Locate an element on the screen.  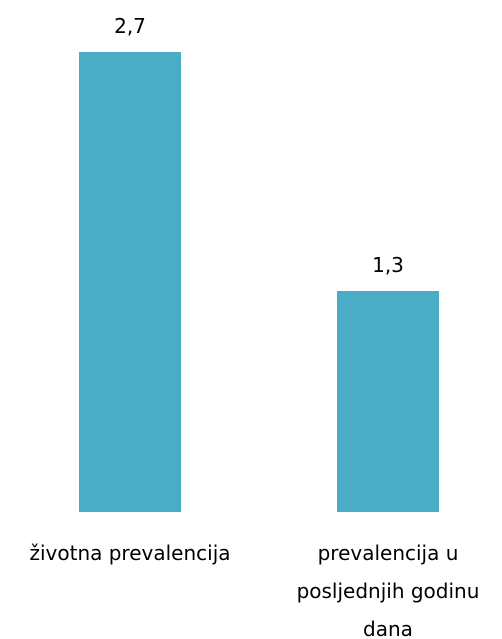
data-label: 1,3 is located at coordinates (388, 264).